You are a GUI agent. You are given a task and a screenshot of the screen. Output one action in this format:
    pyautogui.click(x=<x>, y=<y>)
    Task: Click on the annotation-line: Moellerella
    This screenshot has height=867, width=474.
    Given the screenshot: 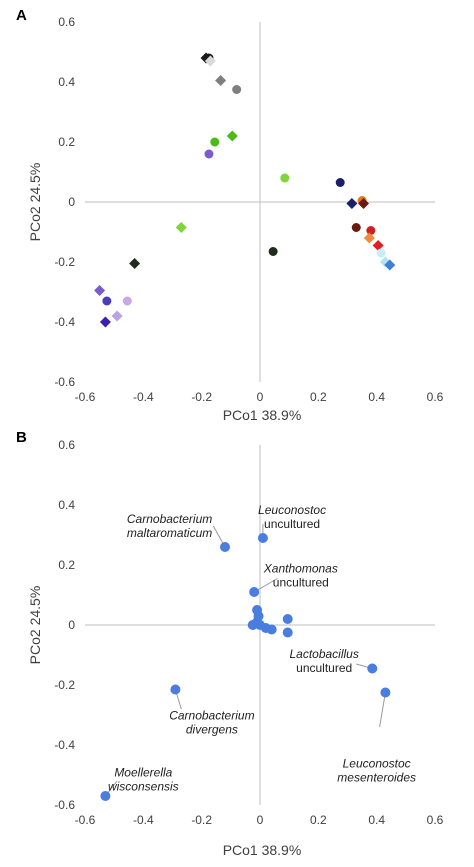 What is the action you would take?
    pyautogui.click(x=143, y=773)
    